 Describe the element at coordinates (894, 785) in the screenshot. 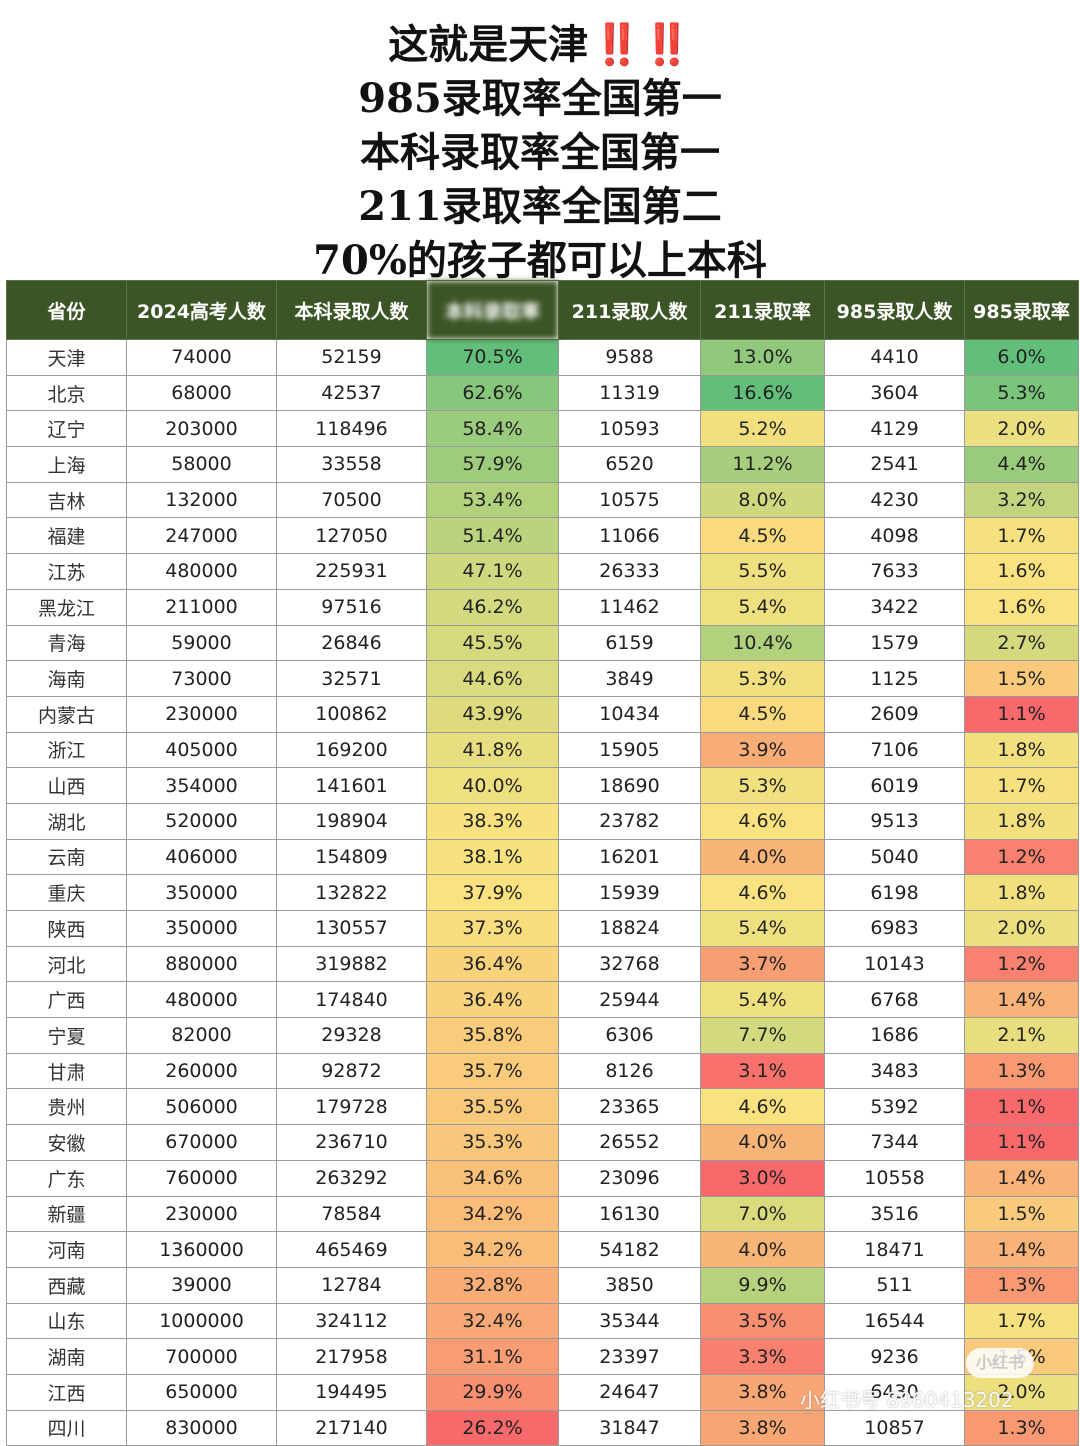

I see `count-cell: 6019` at that location.